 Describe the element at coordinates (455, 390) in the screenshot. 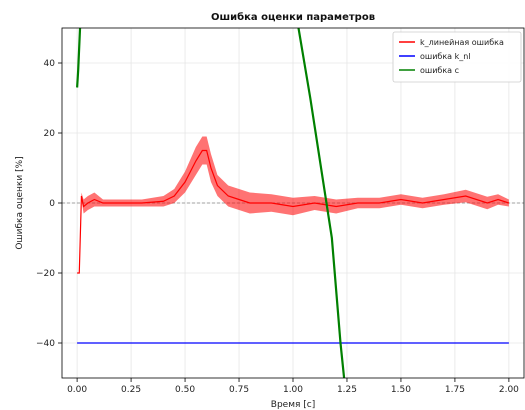

I see `x-tick-label: 1.75` at that location.